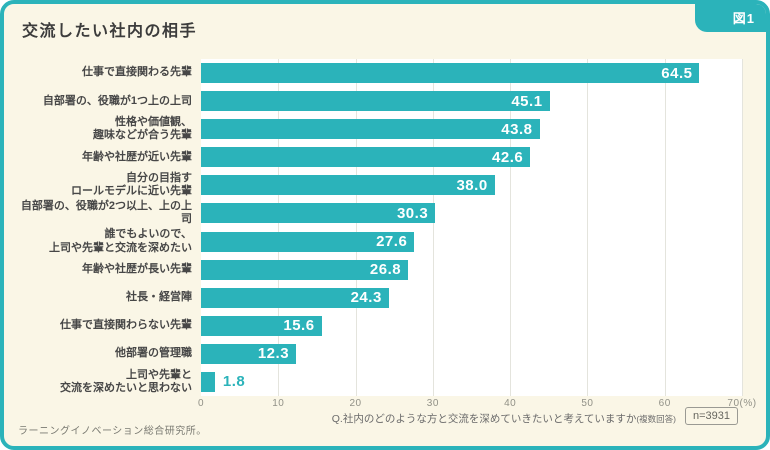  Describe the element at coordinates (137, 156) in the screenshot. I see `bar-label: 年齢や社歴が近い先輩` at that location.